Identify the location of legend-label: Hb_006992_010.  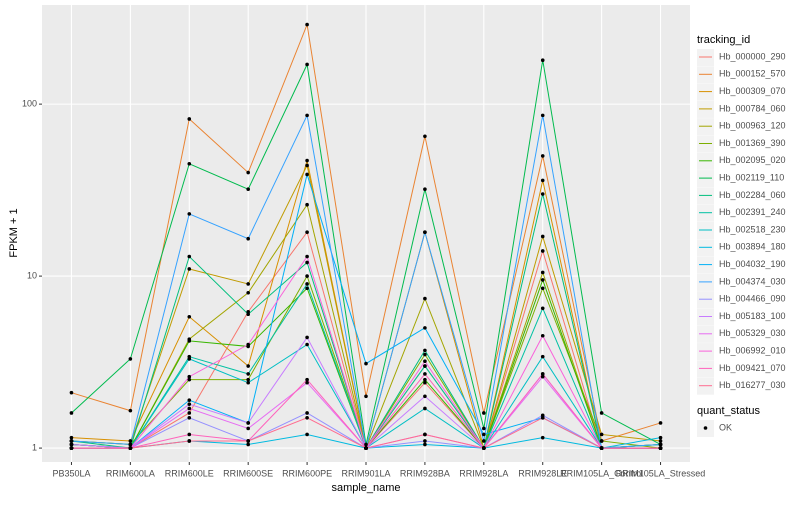
(752, 350).